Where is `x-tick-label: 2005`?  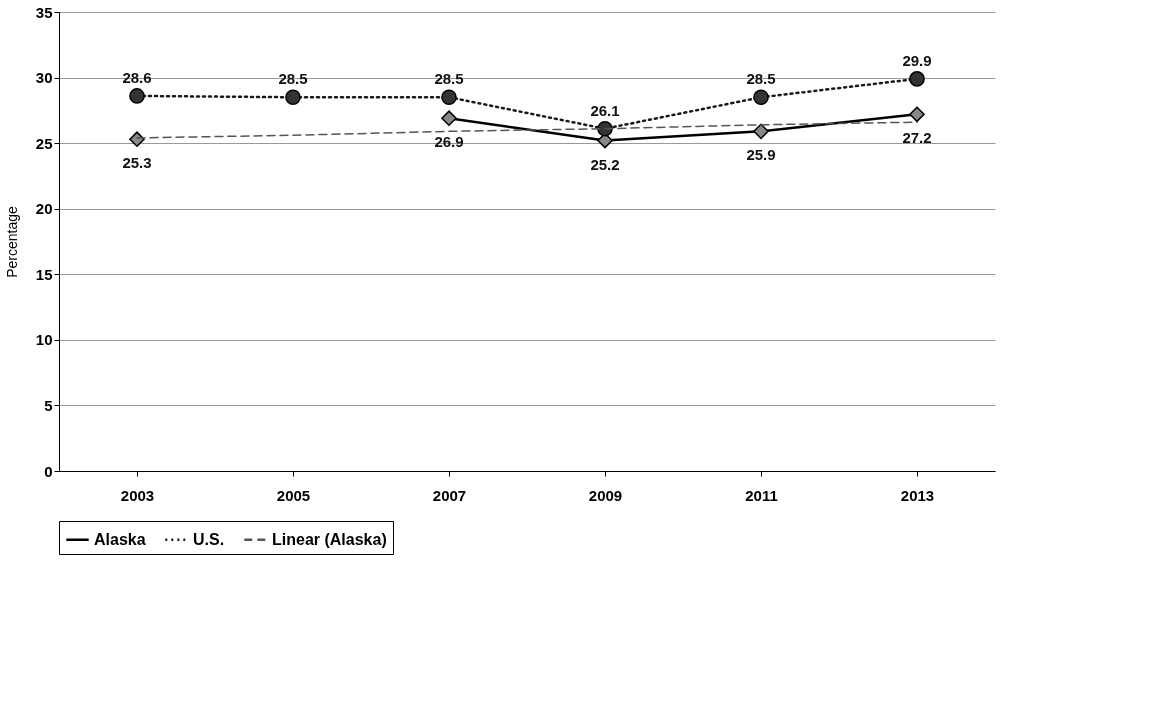
x-tick-label: 2005 is located at coordinates (293, 495).